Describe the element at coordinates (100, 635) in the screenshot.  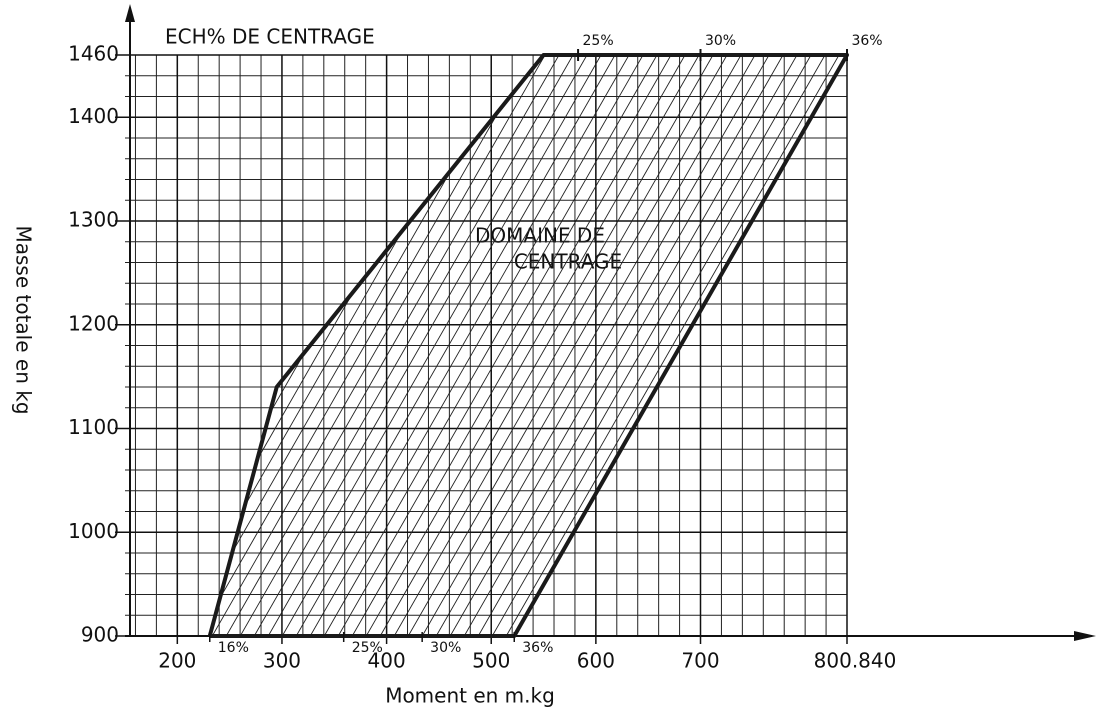
I see `y-tick-label: 900` at that location.